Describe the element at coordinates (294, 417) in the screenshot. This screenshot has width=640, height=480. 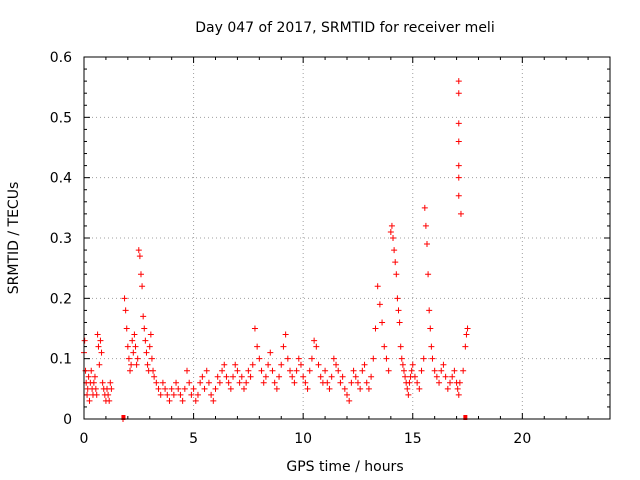
I see `zero-markers` at that location.